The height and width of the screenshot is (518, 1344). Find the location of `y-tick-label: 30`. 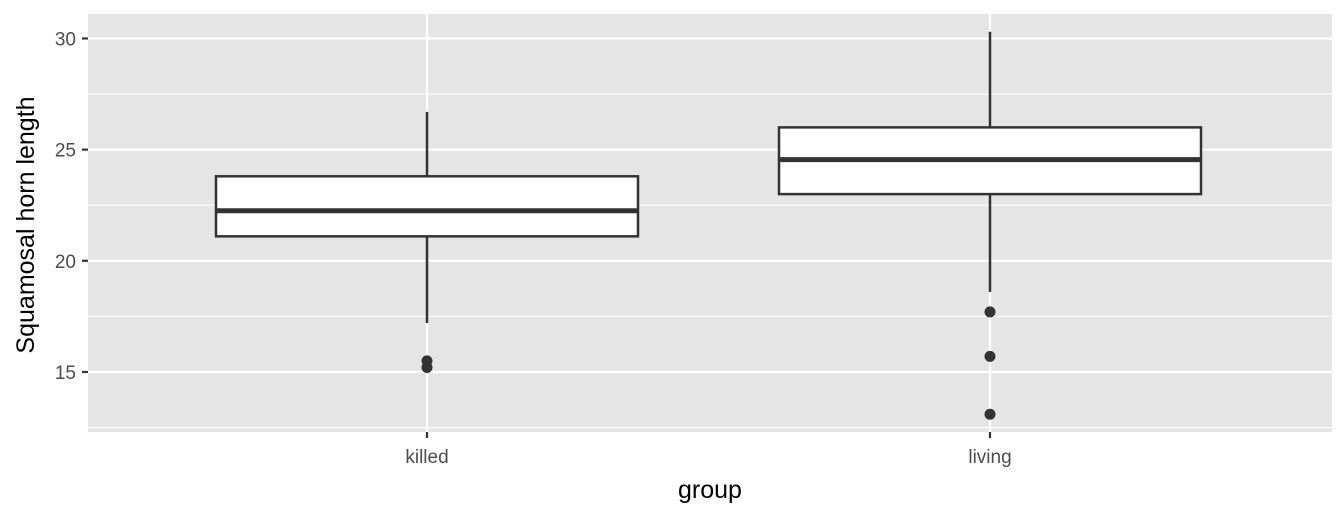

y-tick-label: 30 is located at coordinates (65, 39).